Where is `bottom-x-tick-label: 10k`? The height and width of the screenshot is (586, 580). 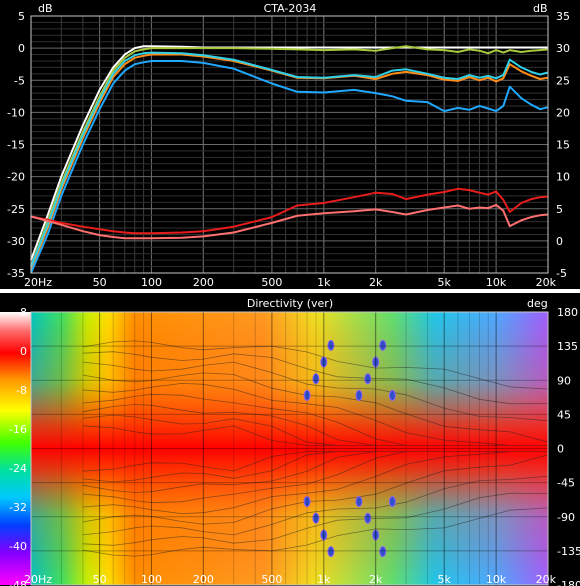
bottom-x-tick-label: 10k is located at coordinates (496, 579).